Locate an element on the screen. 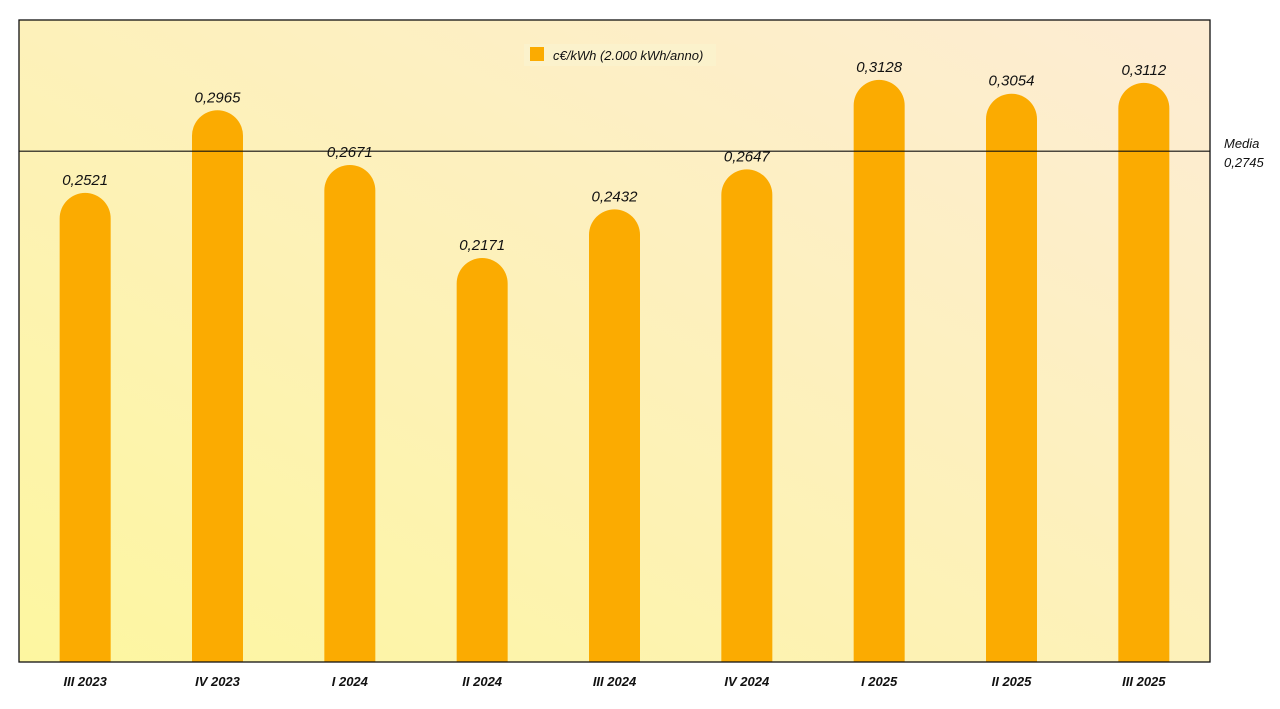 This screenshot has width=1280, height=709. x-tick-label: III 2025 is located at coordinates (1144, 681).